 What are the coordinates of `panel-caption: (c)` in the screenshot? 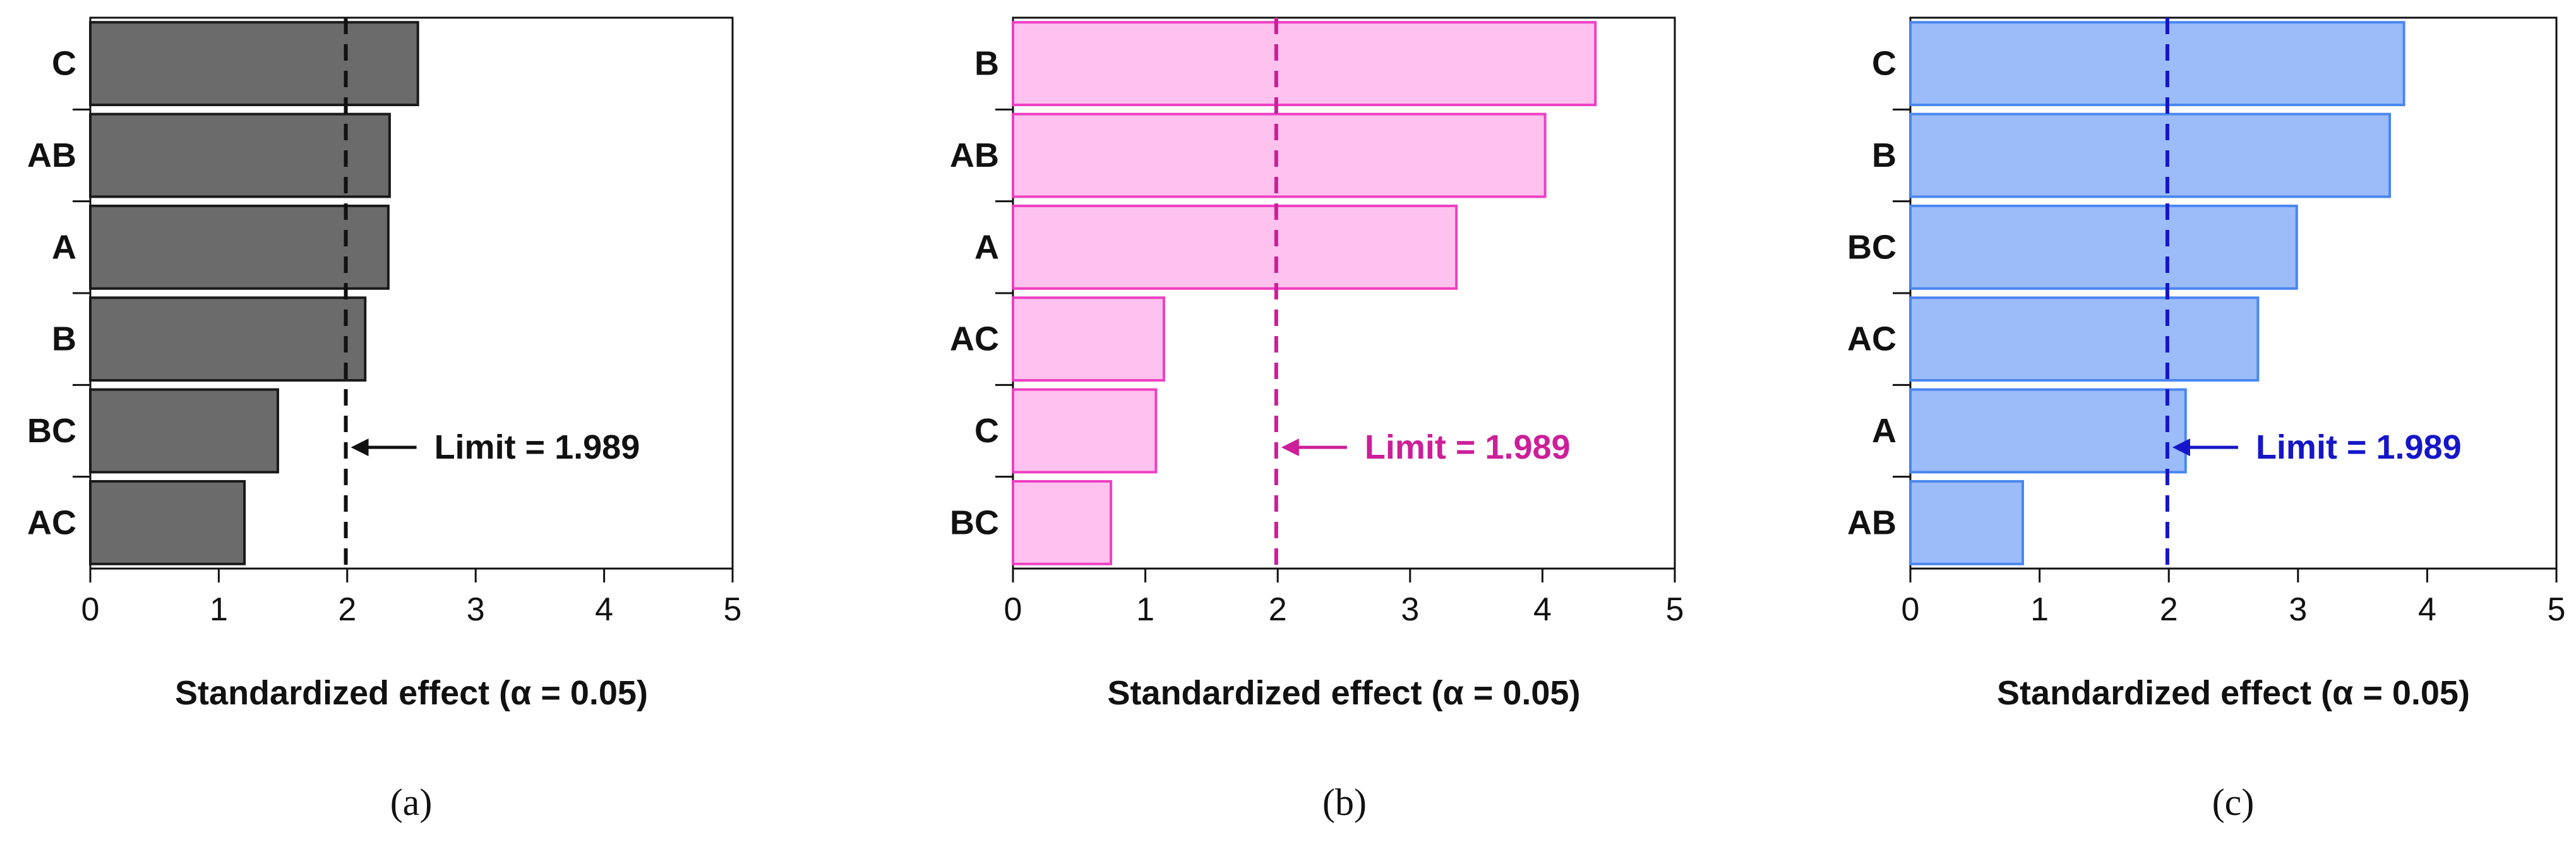 It's located at (2233, 802).